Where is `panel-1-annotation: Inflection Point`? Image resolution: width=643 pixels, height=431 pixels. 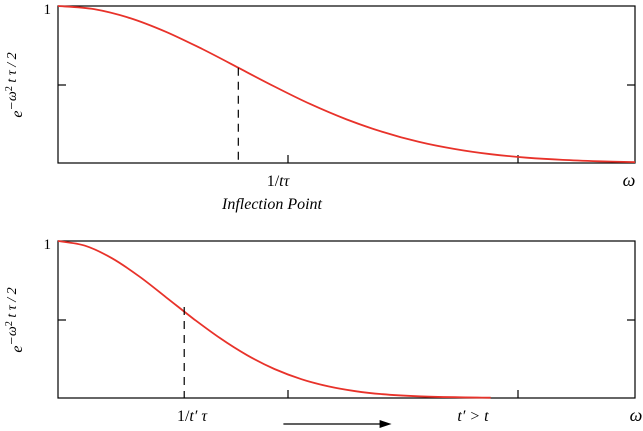
panel-1-annotation: Inflection Point is located at coordinates (272, 204).